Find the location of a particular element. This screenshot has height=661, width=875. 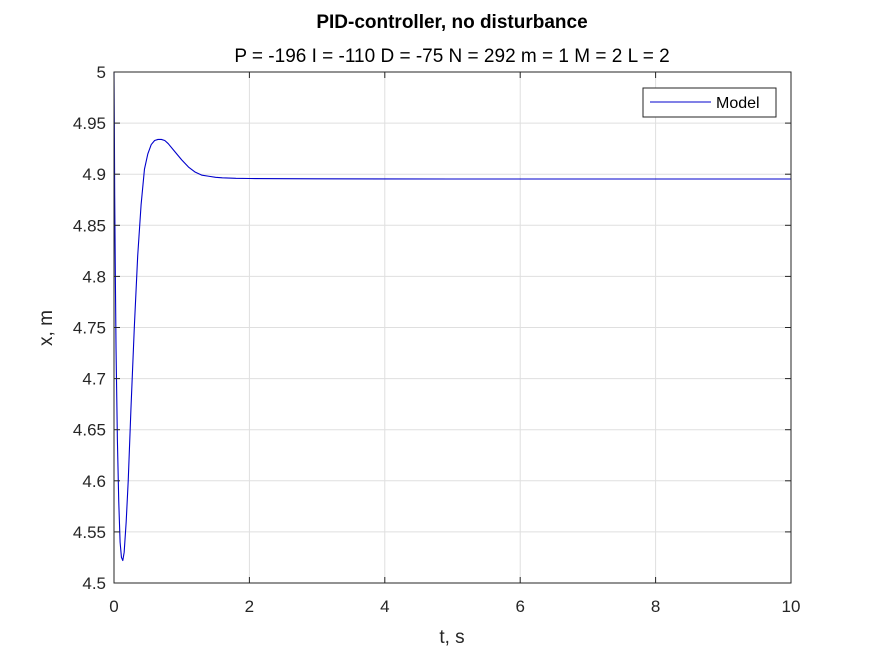

y-tick-label: 4.95 is located at coordinates (89, 123).